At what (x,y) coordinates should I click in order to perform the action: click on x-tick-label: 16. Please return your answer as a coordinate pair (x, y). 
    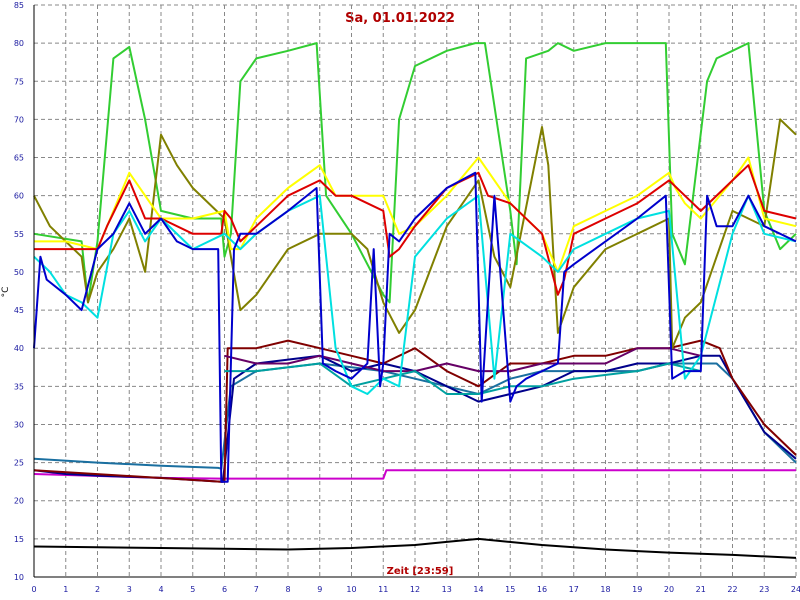
    Looking at the image, I should click on (542, 589).